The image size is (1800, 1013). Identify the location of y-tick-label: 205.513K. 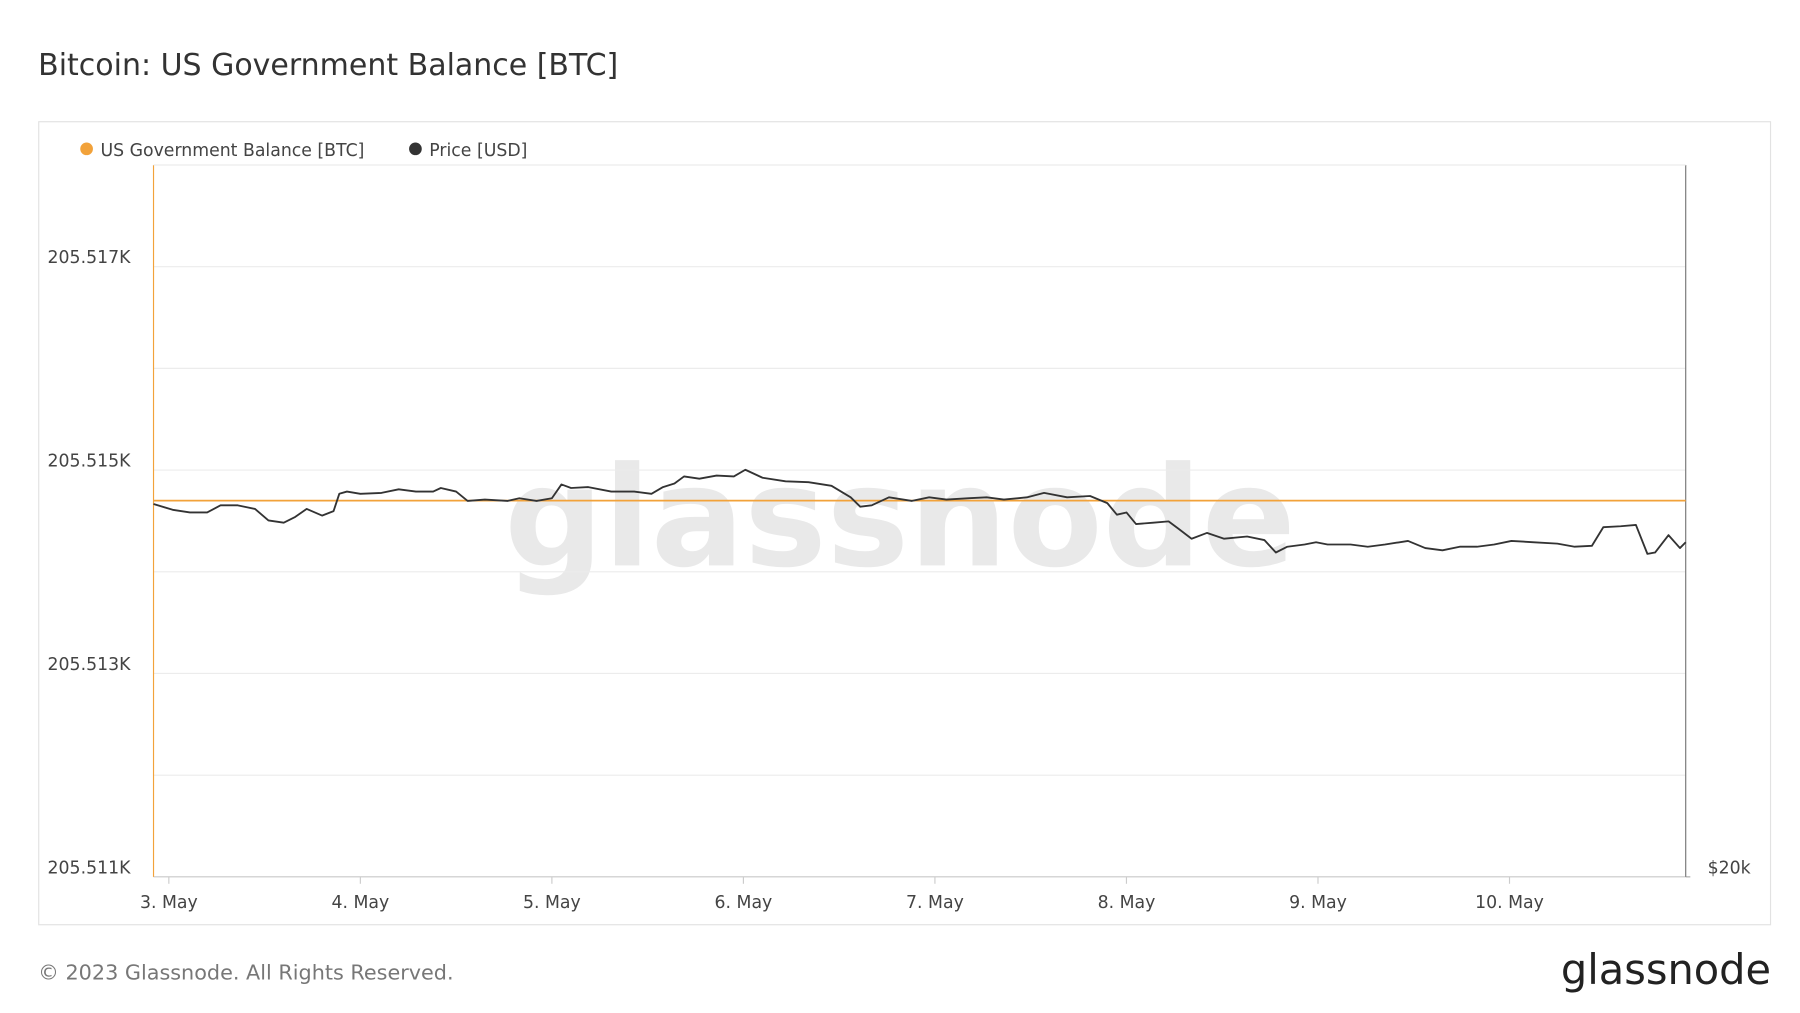
(90, 665).